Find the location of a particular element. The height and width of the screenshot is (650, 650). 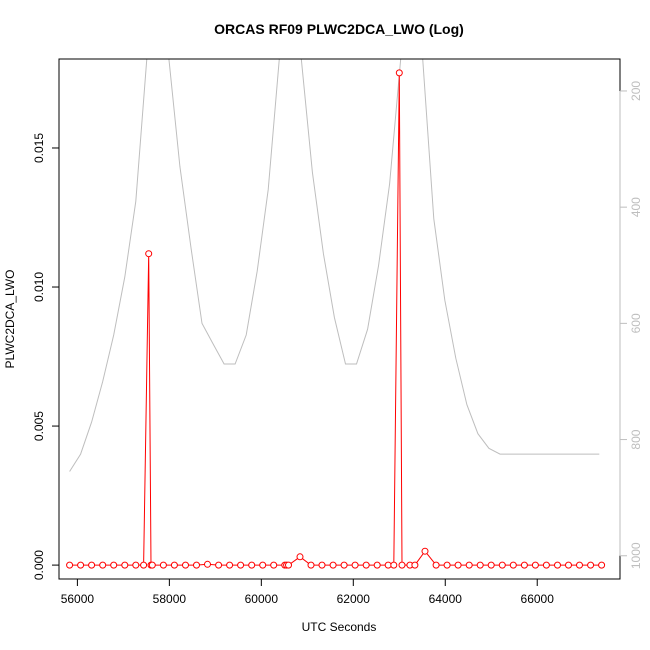

y-tick-label: 0.000 is located at coordinates (39, 565).